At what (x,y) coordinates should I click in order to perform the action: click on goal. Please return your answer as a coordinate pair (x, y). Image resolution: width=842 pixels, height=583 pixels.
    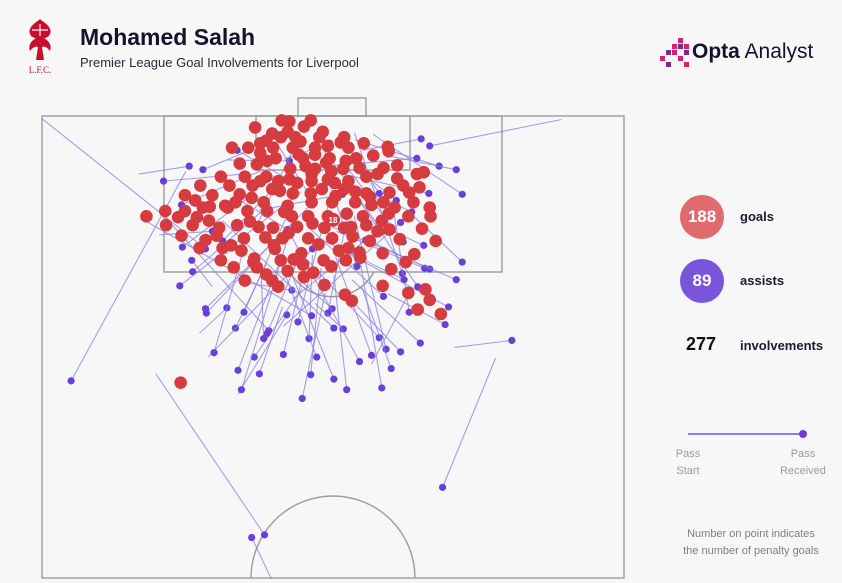
    Looking at the image, I should click on (332, 107).